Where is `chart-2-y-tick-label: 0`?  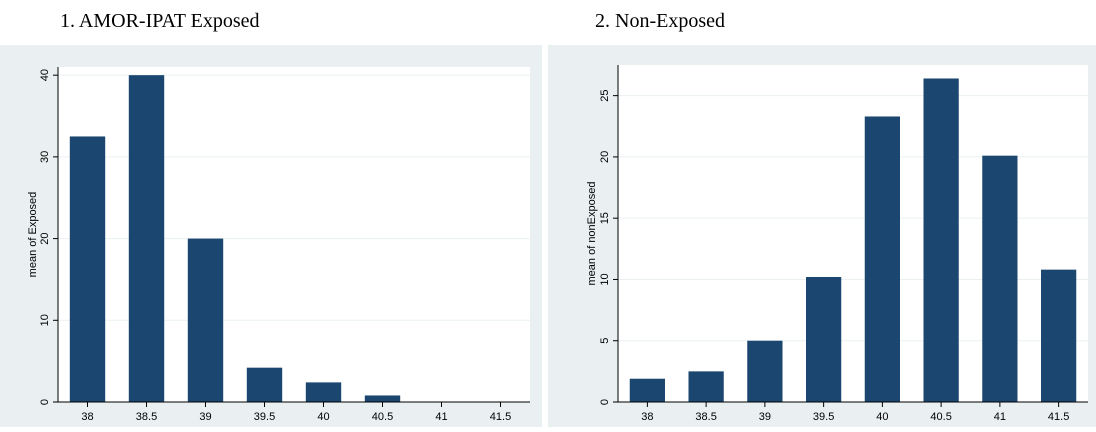
chart-2-y-tick-label: 0 is located at coordinates (605, 402).